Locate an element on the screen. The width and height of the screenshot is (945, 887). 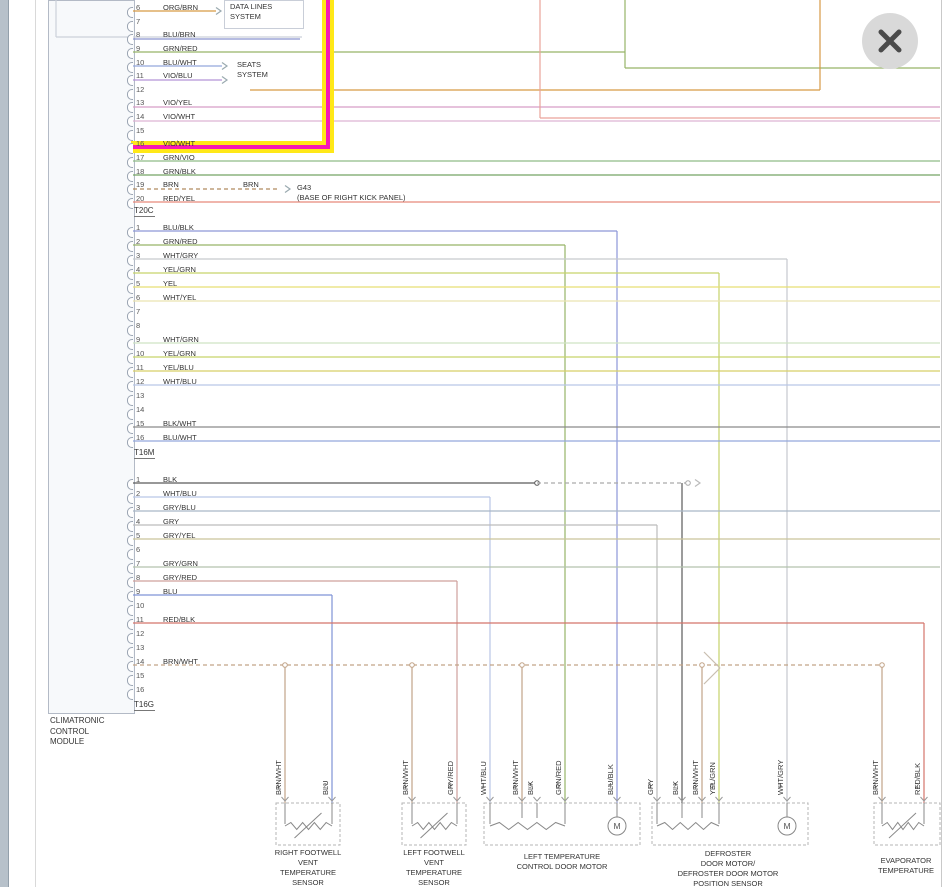
component-label: LEFT FOOTWELL VENT TEMPERATURE SENSOR is located at coordinates (434, 867).